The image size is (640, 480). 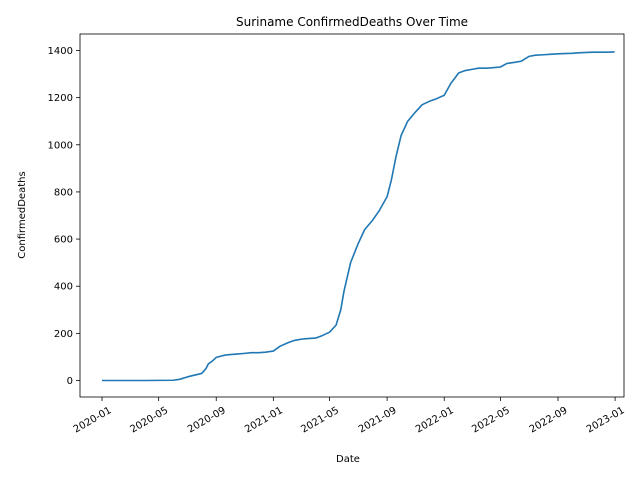 What do you see at coordinates (207, 420) in the screenshot?
I see `x-tick-label: 2020-09` at bounding box center [207, 420].